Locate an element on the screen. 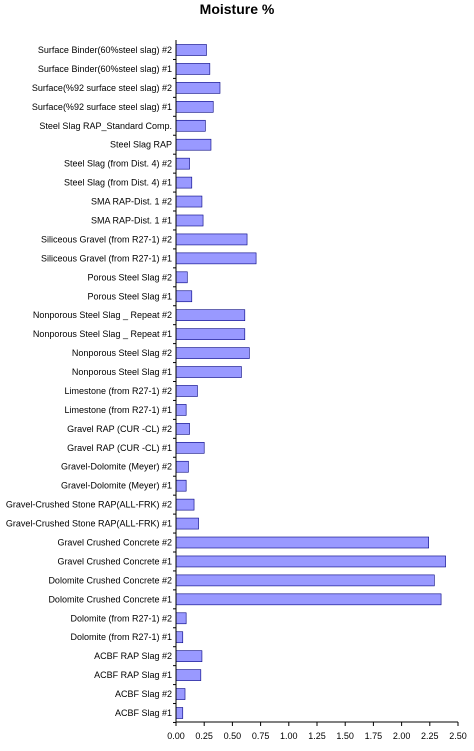  x-tick-label: 1.25 is located at coordinates (317, 736).